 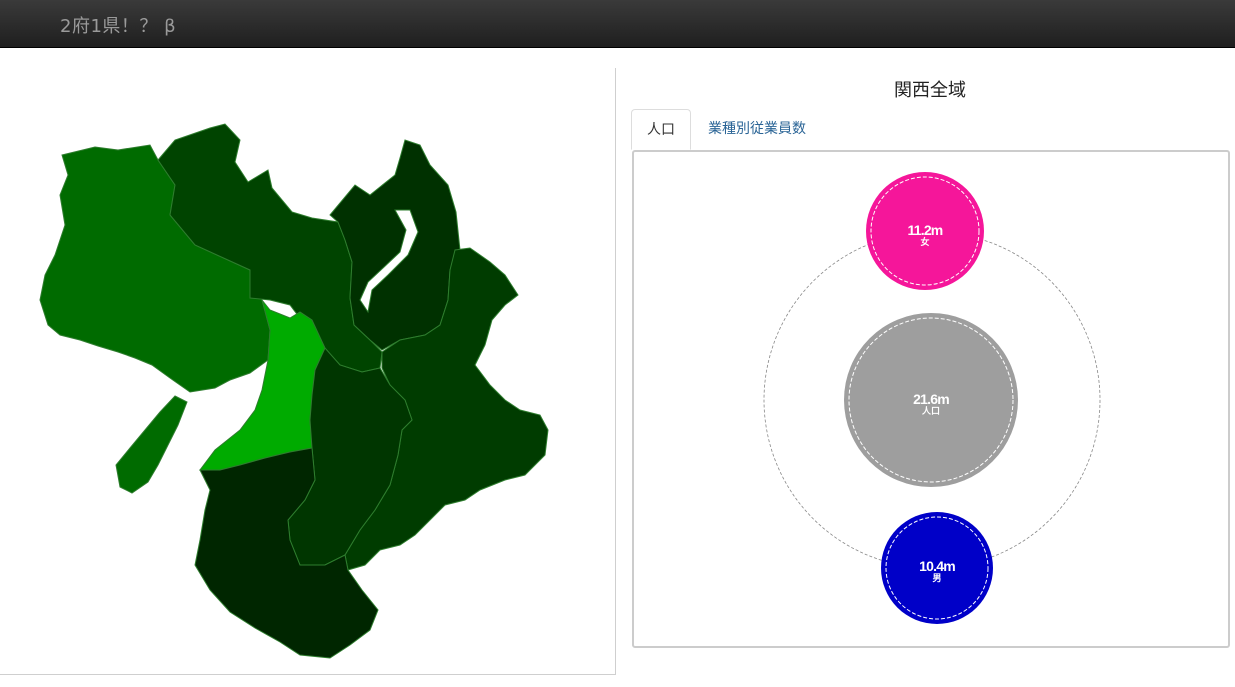 I want to click on bubble-male-circle, so click(x=937, y=568).